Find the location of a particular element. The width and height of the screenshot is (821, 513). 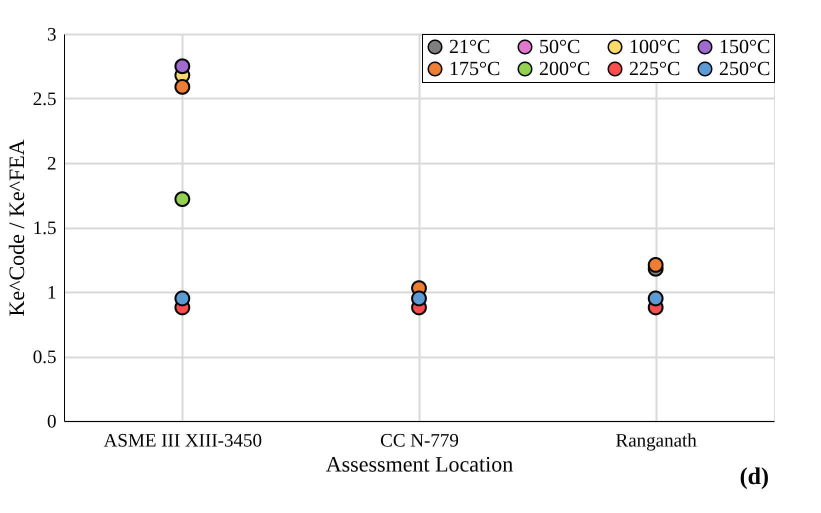

y-axis-title: Ke^Code / Ke^FEA is located at coordinates (16, 228).